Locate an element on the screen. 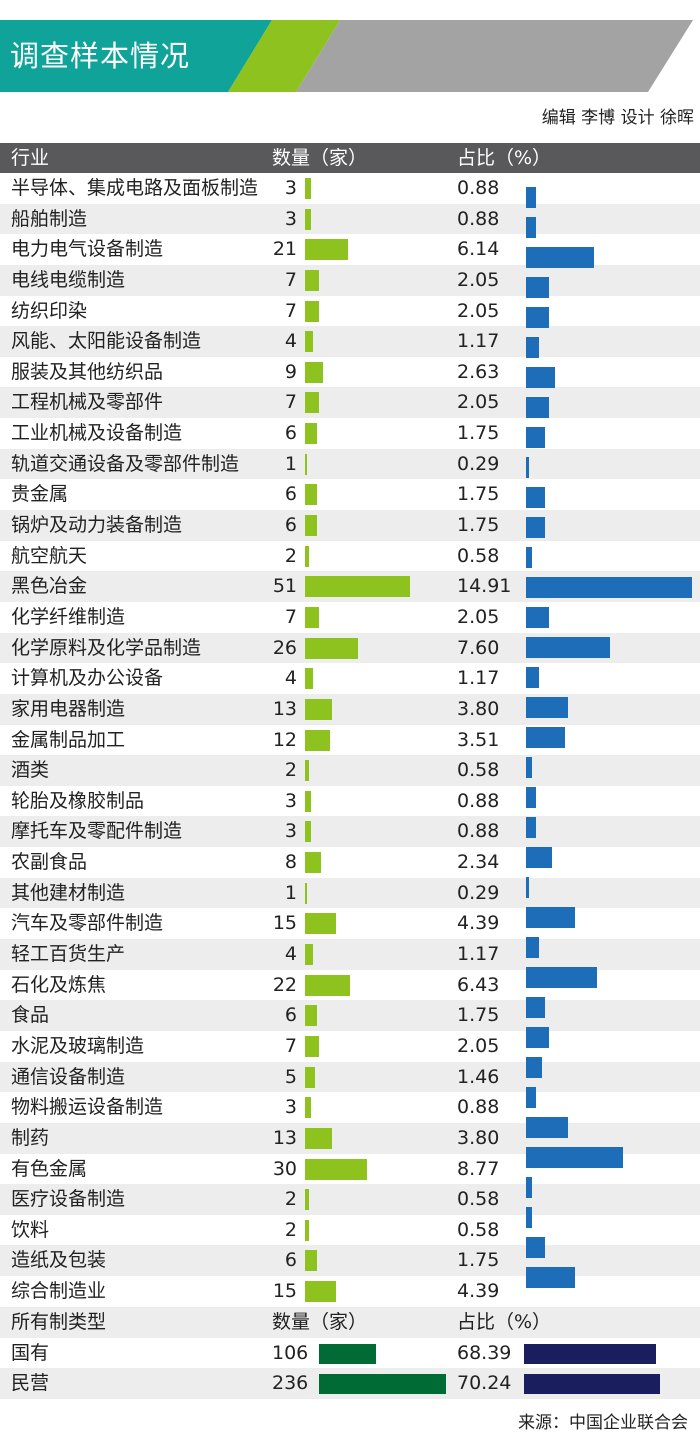 This screenshot has width=700, height=1455. source-note: 来源：中国企业联合会 is located at coordinates (603, 1423).